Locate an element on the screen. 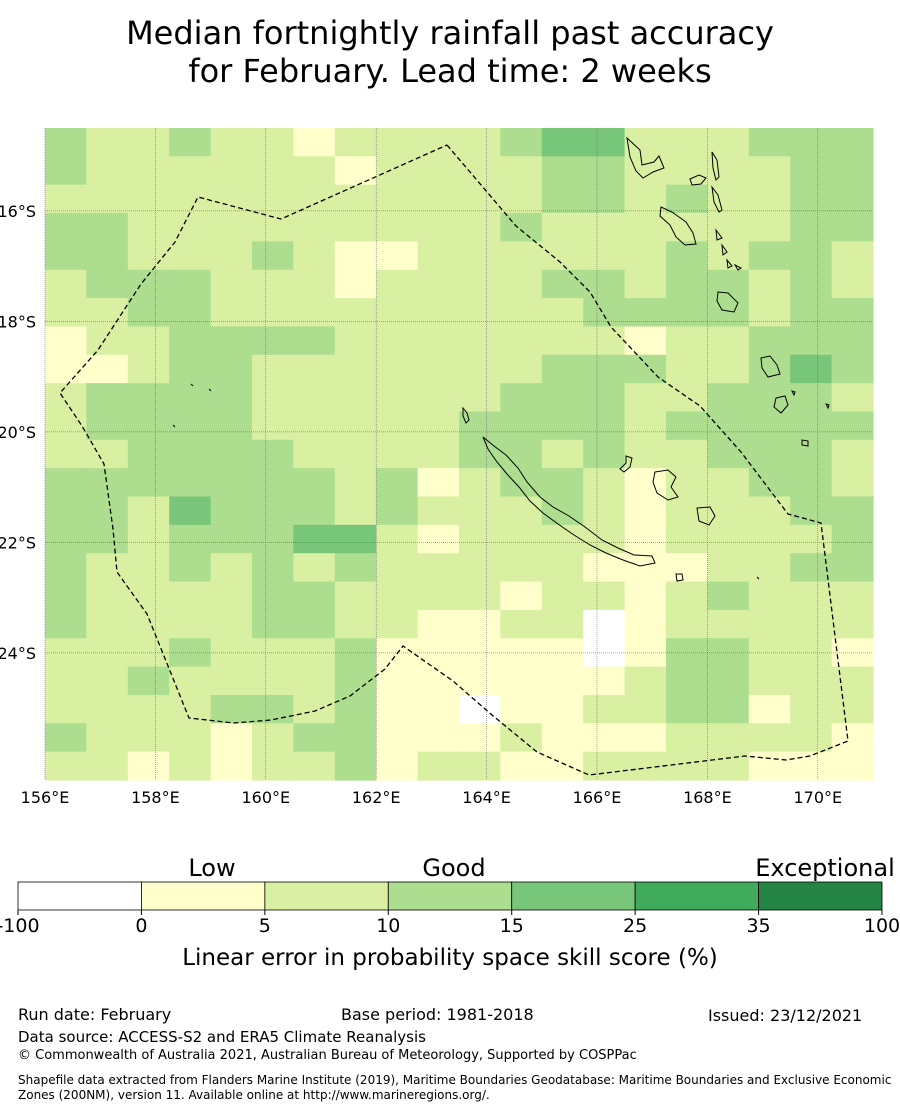  ouvea-coast is located at coordinates (626, 464).